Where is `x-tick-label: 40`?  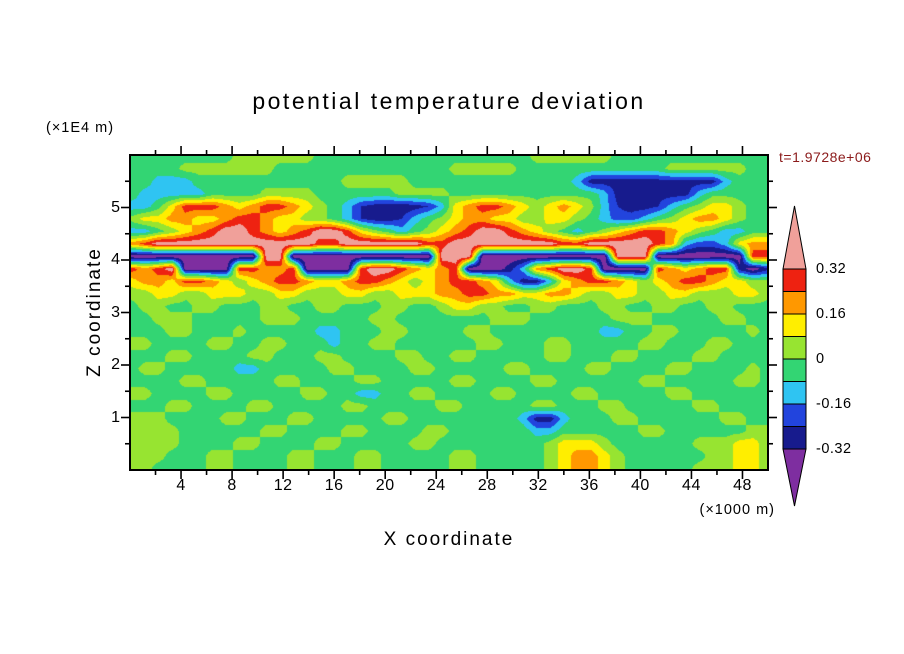
x-tick-label: 40 is located at coordinates (640, 485).